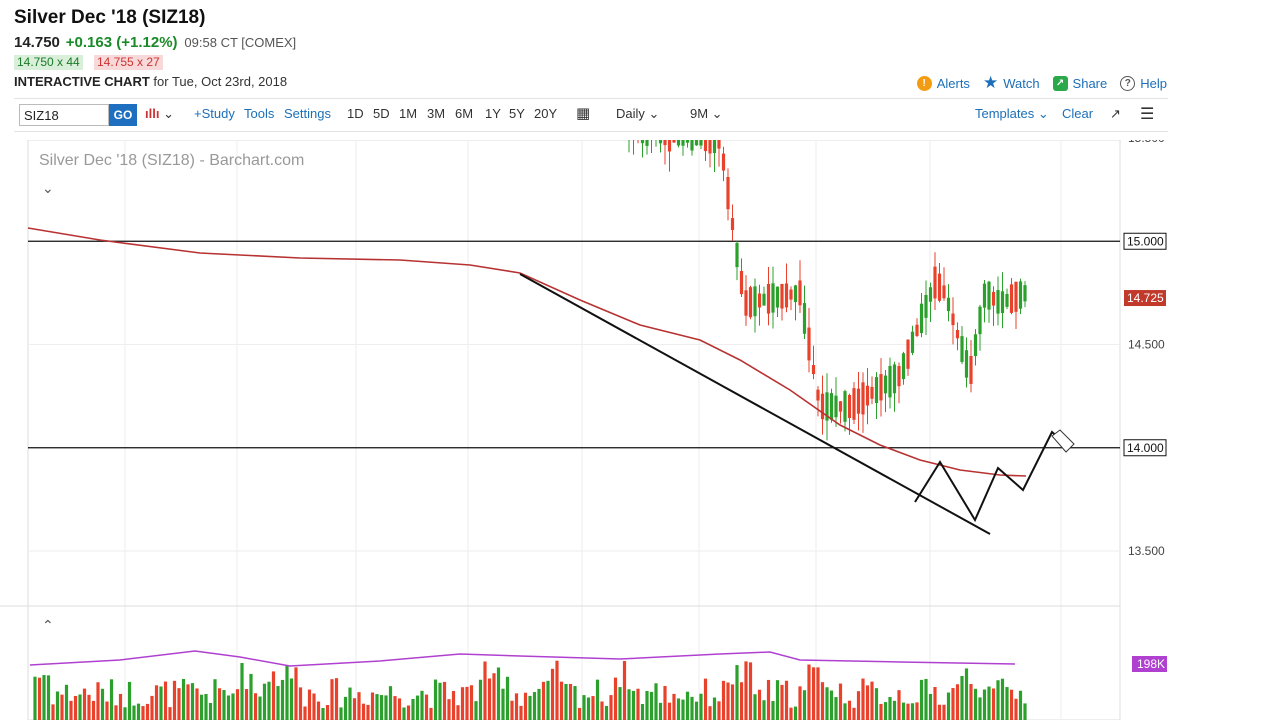 The height and width of the screenshot is (725, 1280). Describe the element at coordinates (1021, 83) in the screenshot. I see `watch-label: Watch` at that location.